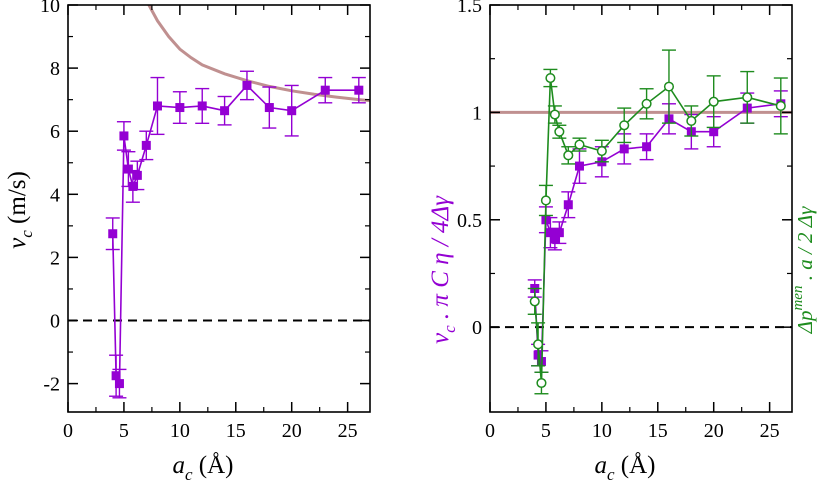  What do you see at coordinates (20, 210) in the screenshot?
I see `left-y-axis-label: vc (m/s)` at bounding box center [20, 210].